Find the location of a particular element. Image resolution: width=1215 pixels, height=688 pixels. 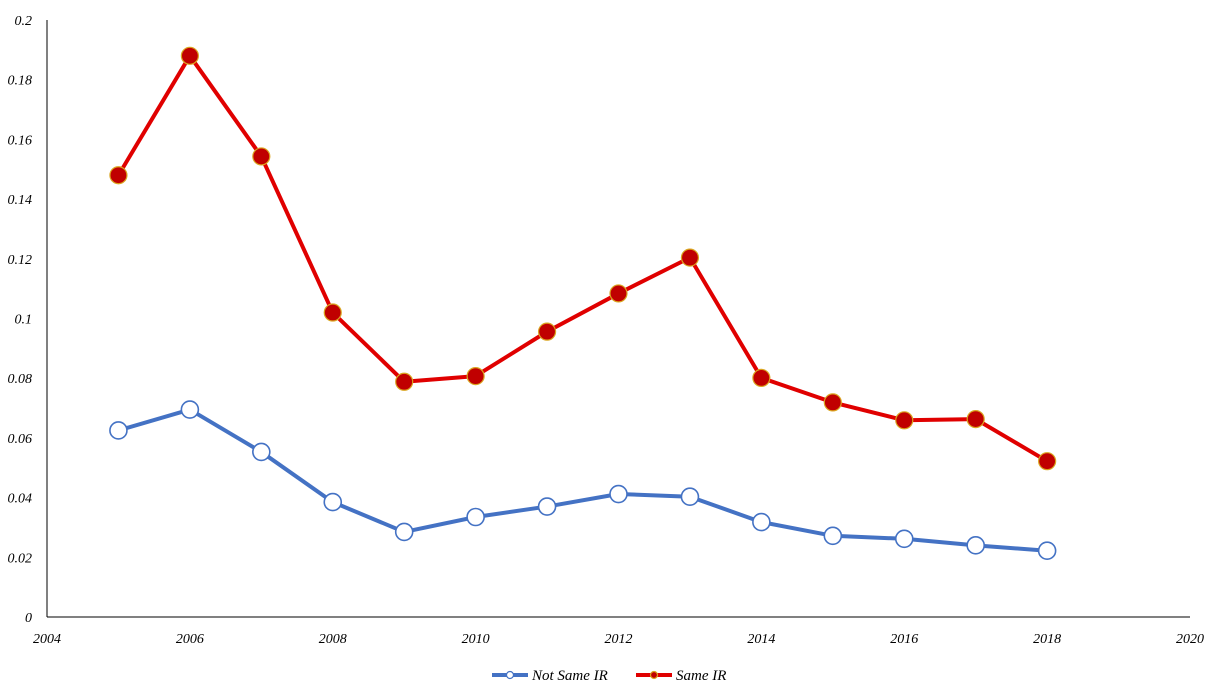

legend-label: Same IR is located at coordinates (701, 676).